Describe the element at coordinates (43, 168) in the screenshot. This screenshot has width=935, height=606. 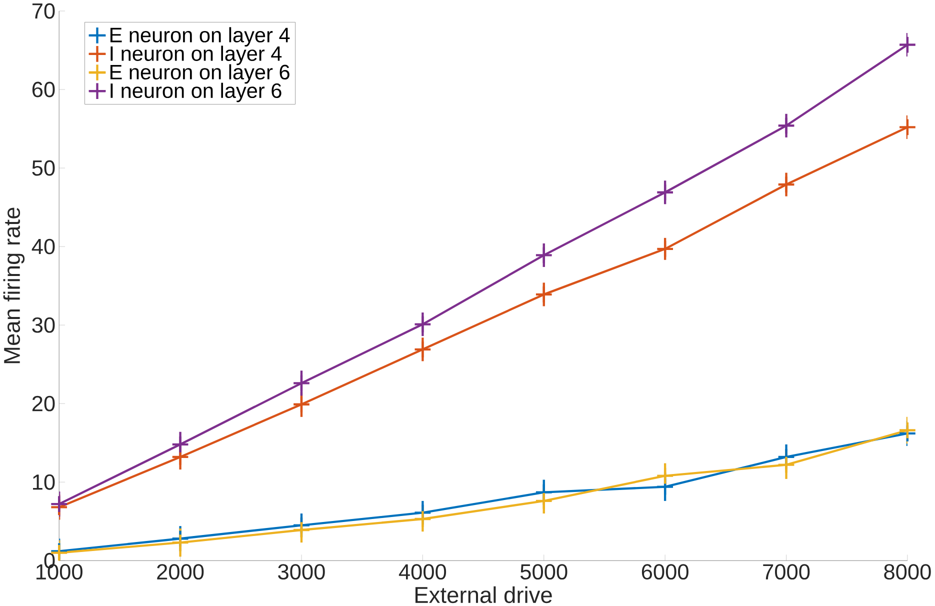
I see `y-tick-label: 50` at that location.